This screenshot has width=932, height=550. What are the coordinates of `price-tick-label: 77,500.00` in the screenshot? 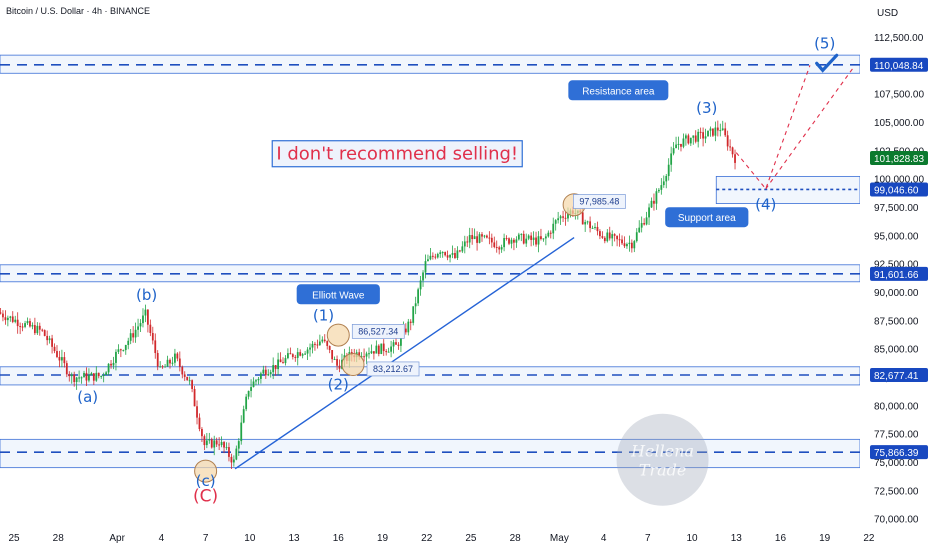 It's located at (896, 435).